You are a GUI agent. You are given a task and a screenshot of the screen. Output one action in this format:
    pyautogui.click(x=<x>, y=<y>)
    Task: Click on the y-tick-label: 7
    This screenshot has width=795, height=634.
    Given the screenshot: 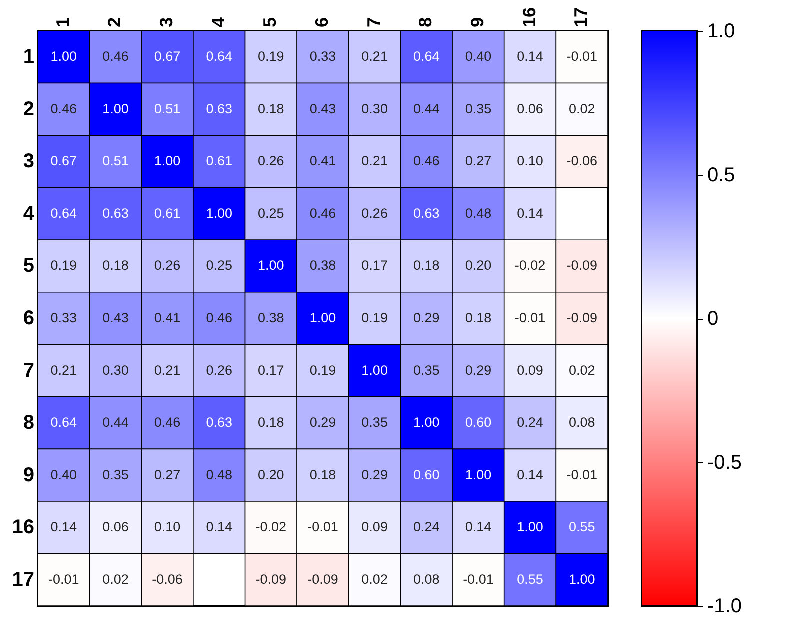 What is the action you would take?
    pyautogui.click(x=28, y=371)
    